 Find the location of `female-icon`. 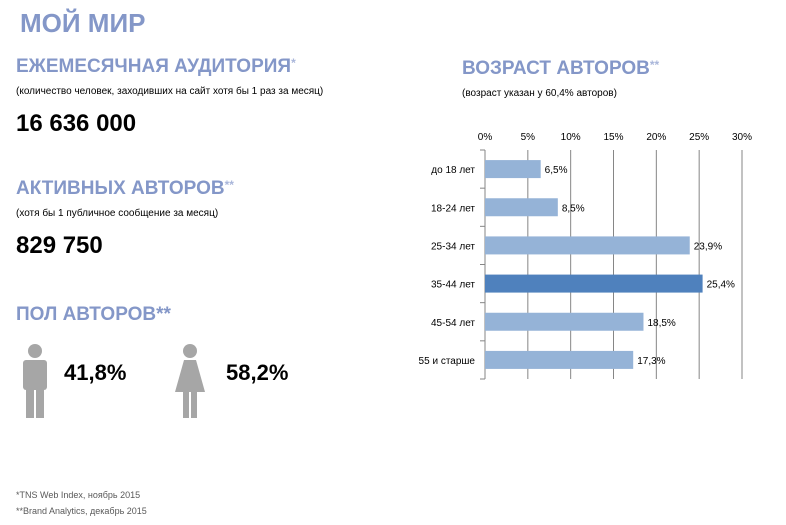

female-icon is located at coordinates (190, 381).